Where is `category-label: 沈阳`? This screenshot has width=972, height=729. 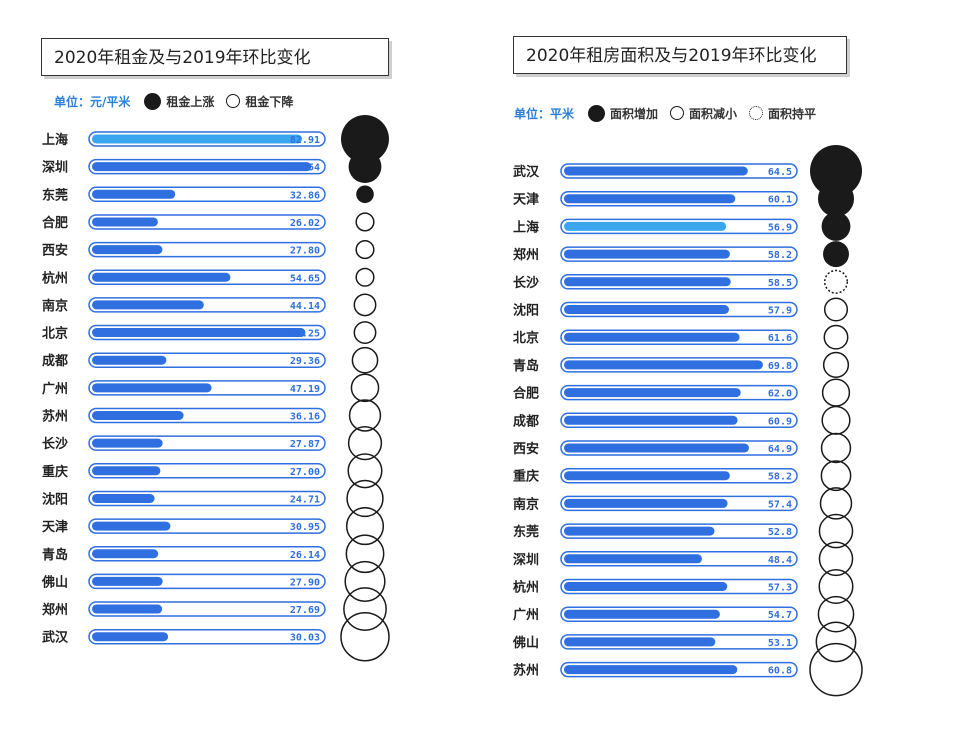 category-label: 沈阳 is located at coordinates (55, 499).